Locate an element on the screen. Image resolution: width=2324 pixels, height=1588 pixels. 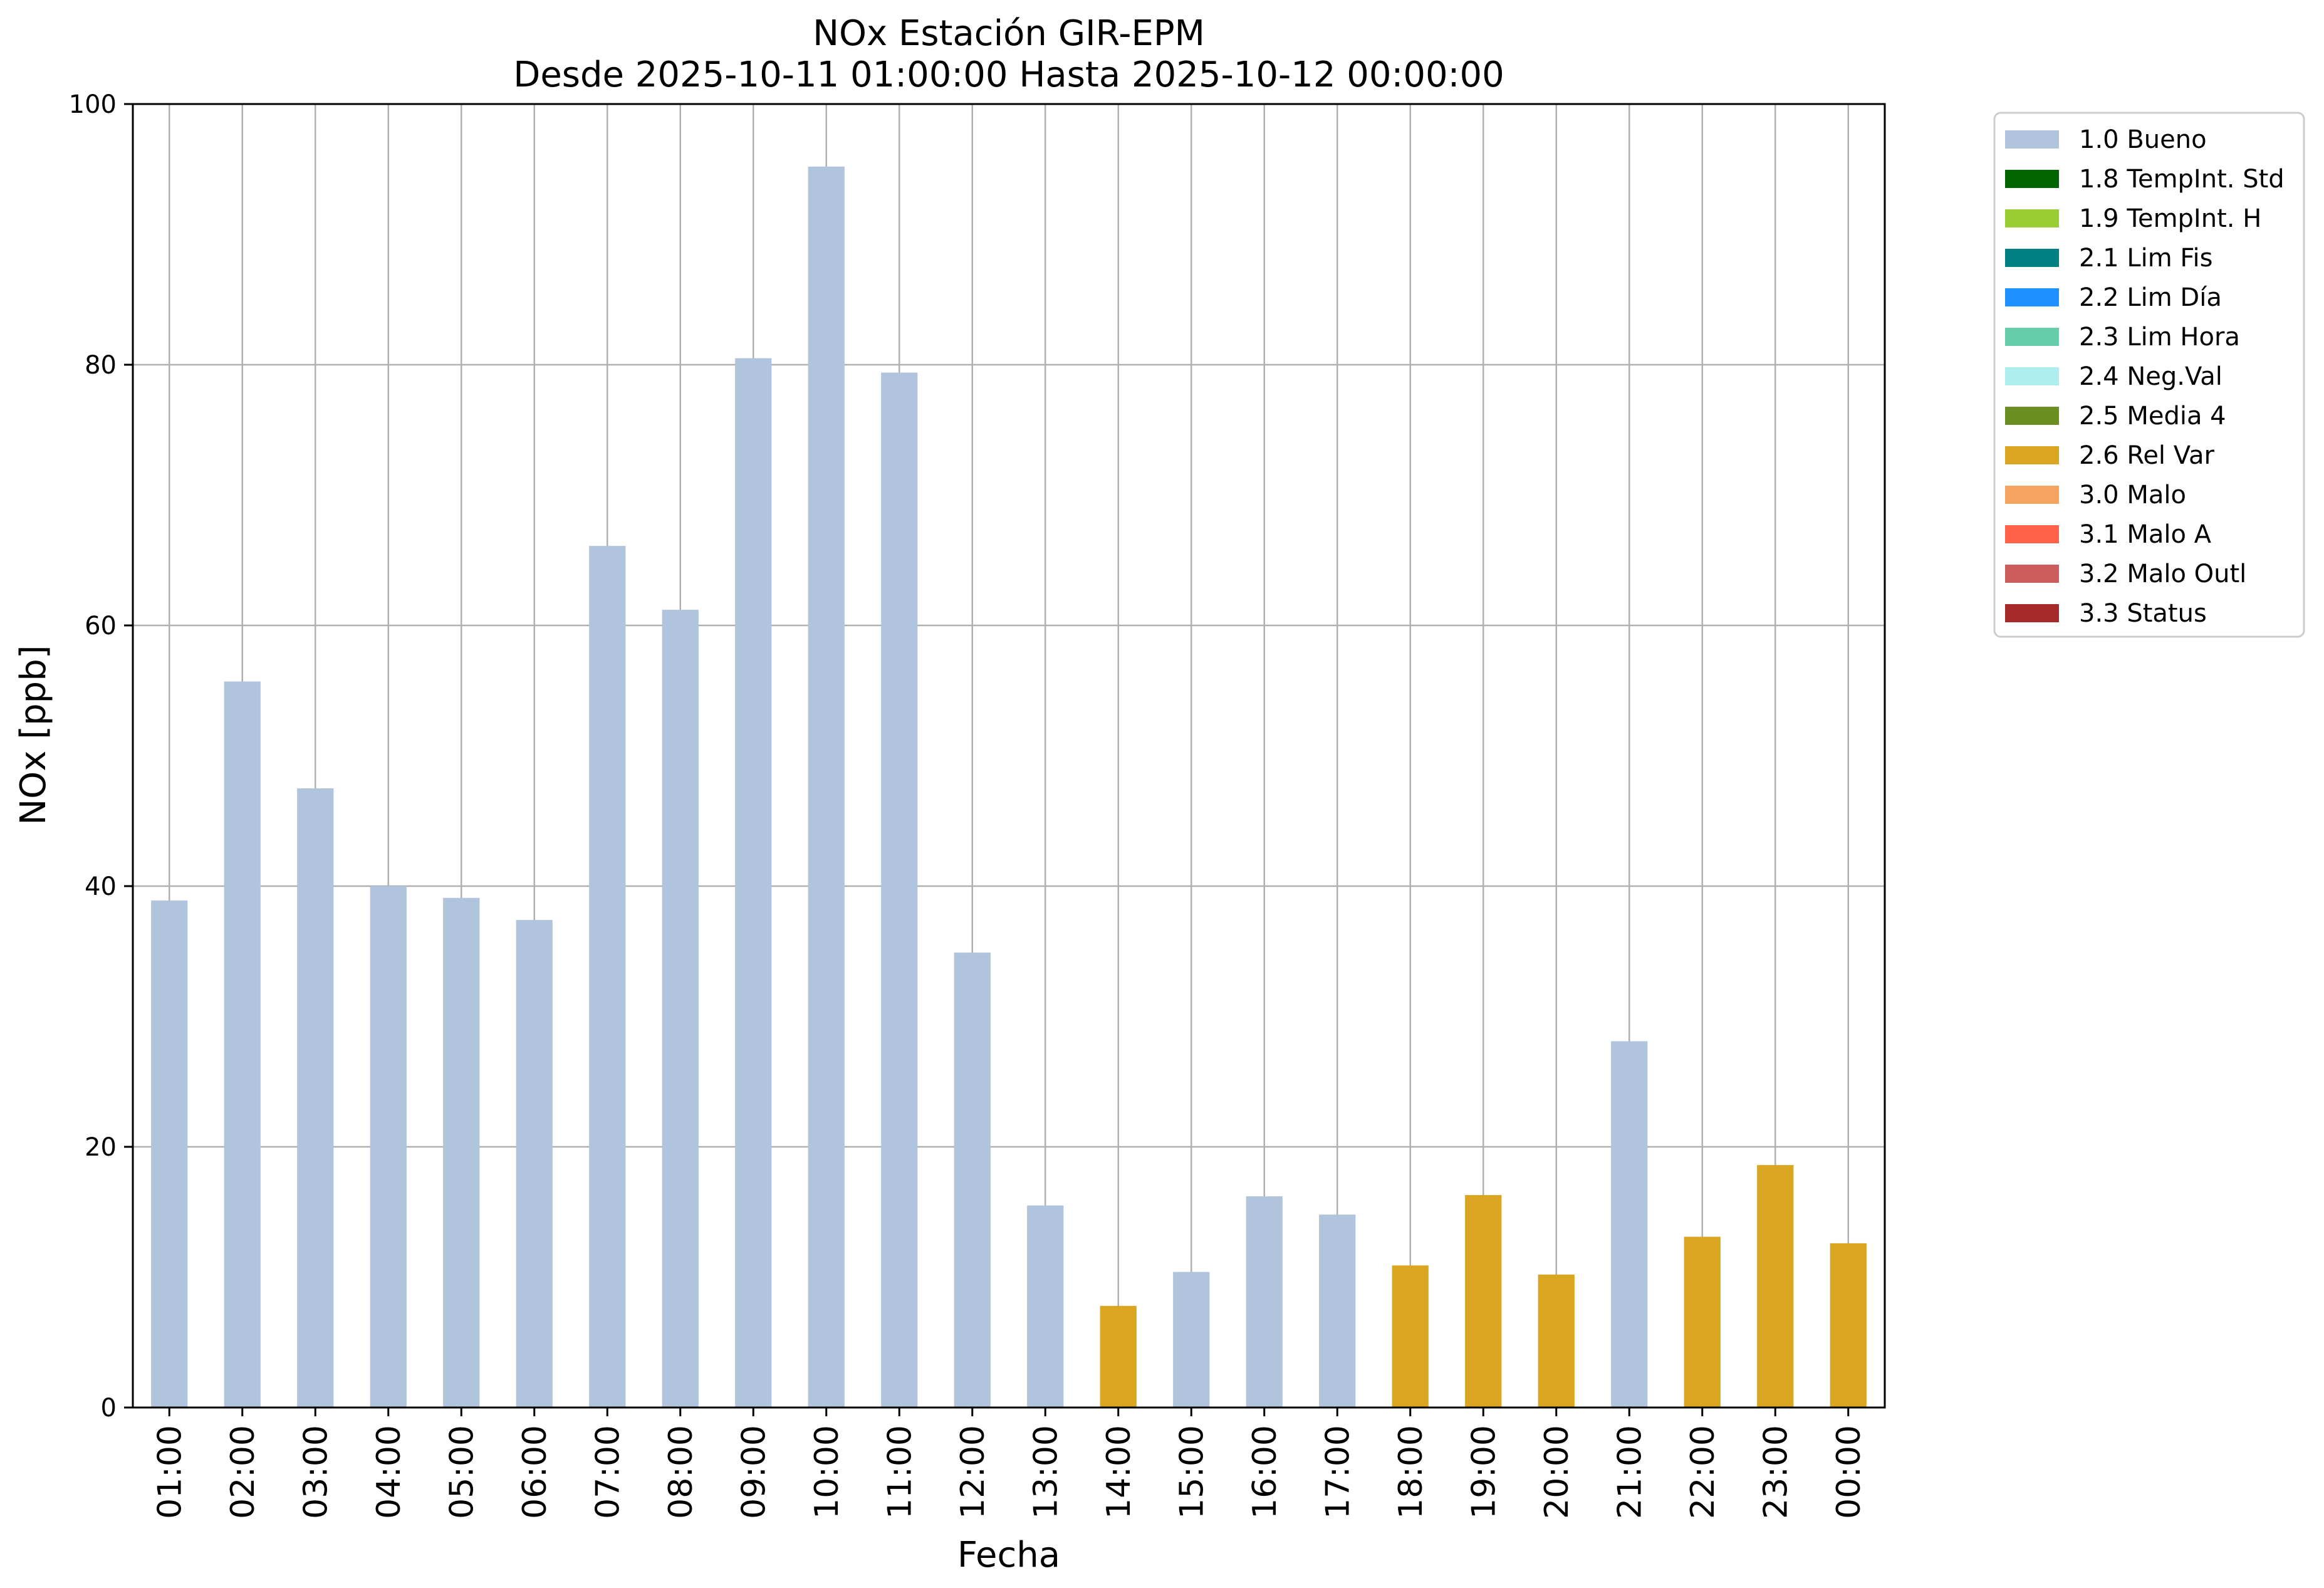
bar-2000 is located at coordinates (1556, 1341).